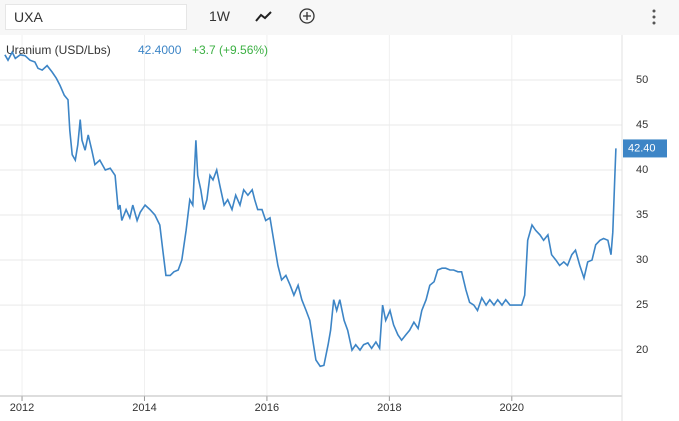 Image resolution: width=679 pixels, height=421 pixels. Describe the element at coordinates (642, 350) in the screenshot. I see `y-tick-label: 20` at that location.